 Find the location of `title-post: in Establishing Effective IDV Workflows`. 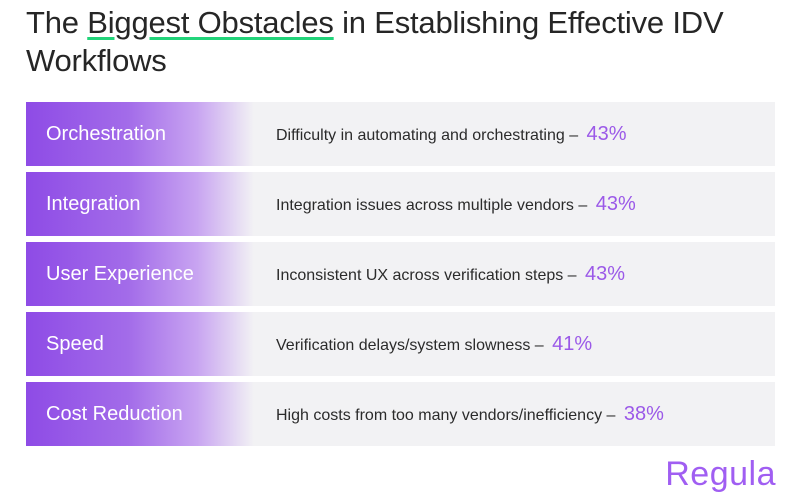

title-post: in Establishing Effective IDV Workflows is located at coordinates (375, 41).